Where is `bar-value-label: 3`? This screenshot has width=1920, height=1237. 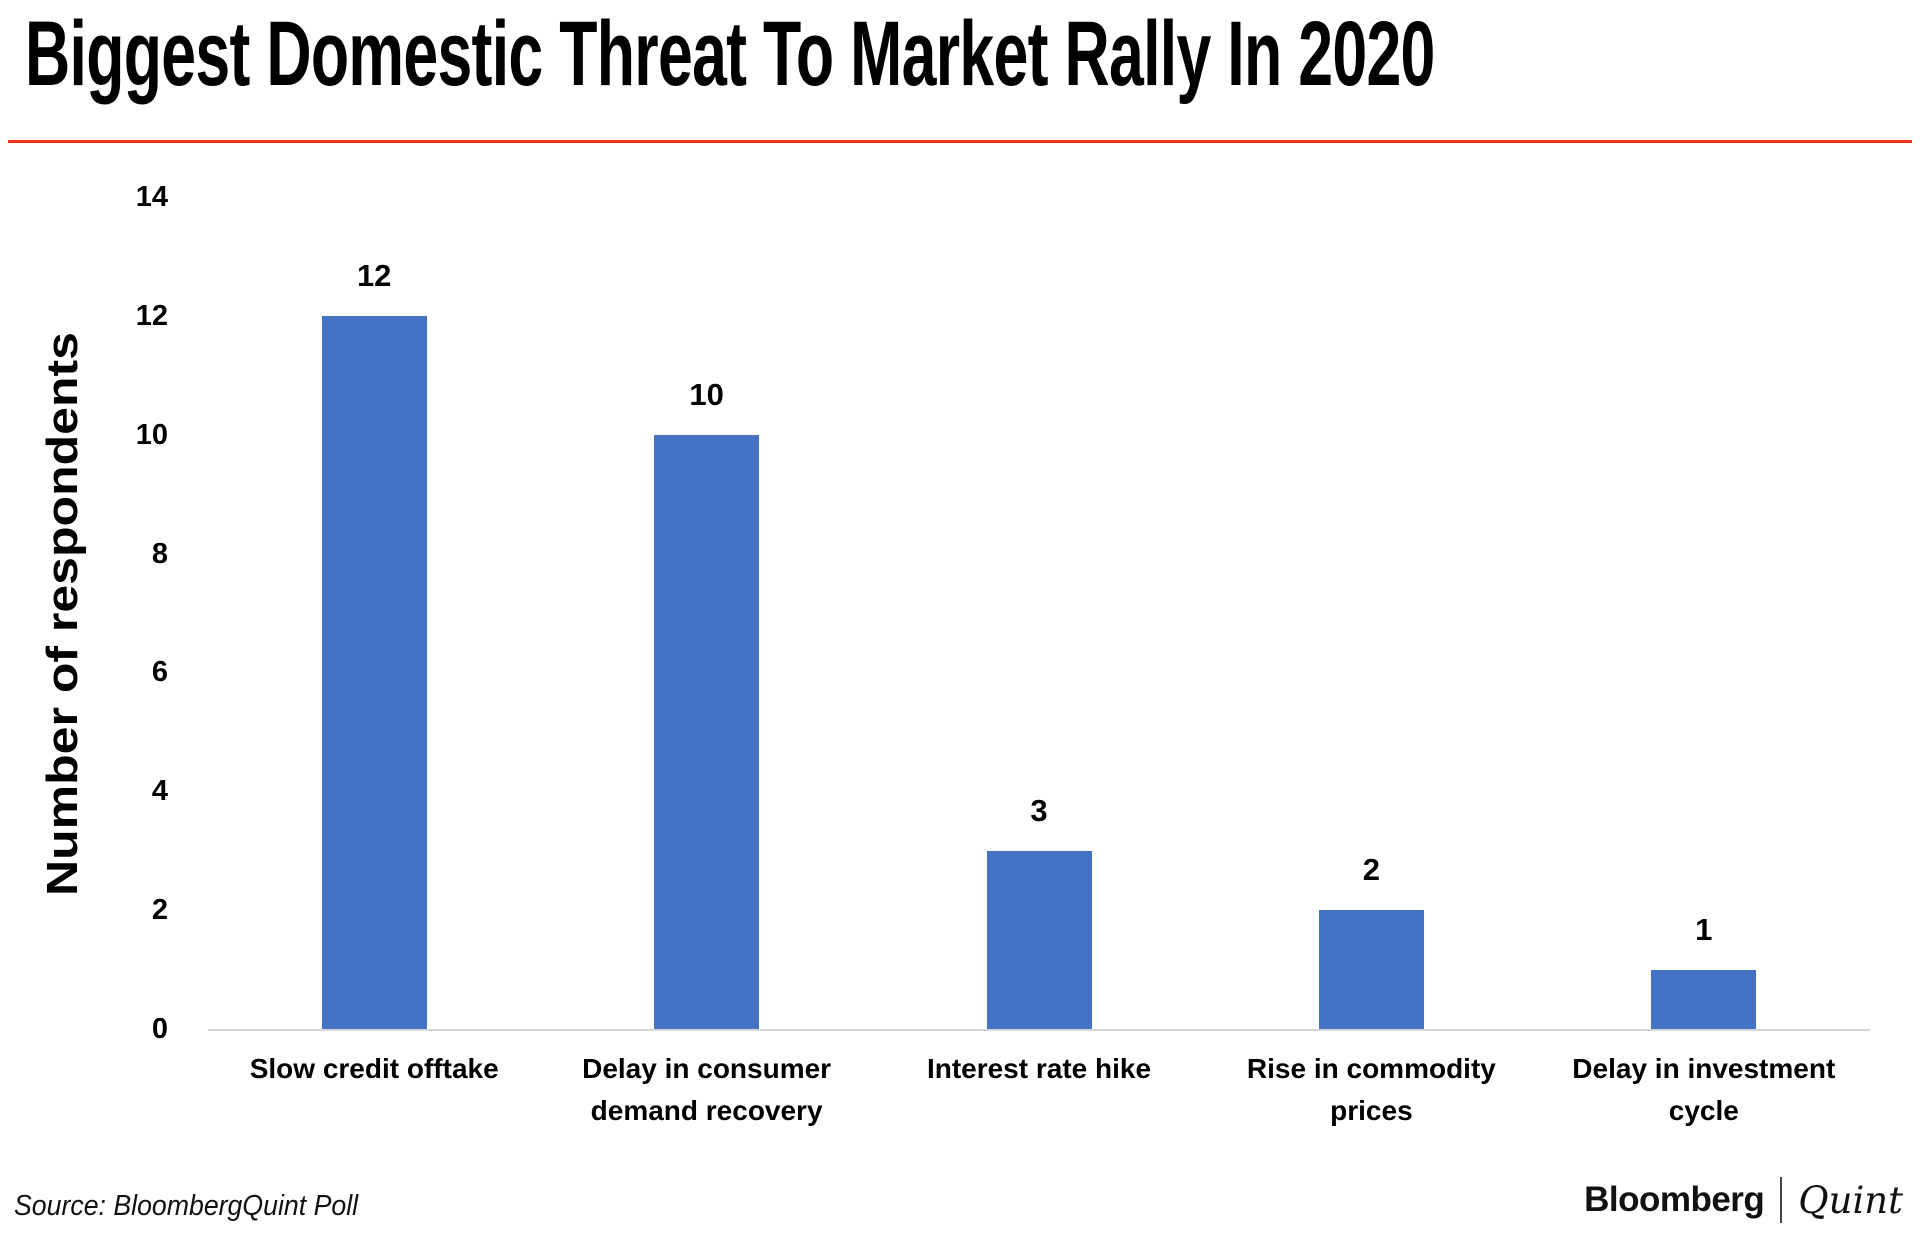 bar-value-label: 3 is located at coordinates (1039, 810).